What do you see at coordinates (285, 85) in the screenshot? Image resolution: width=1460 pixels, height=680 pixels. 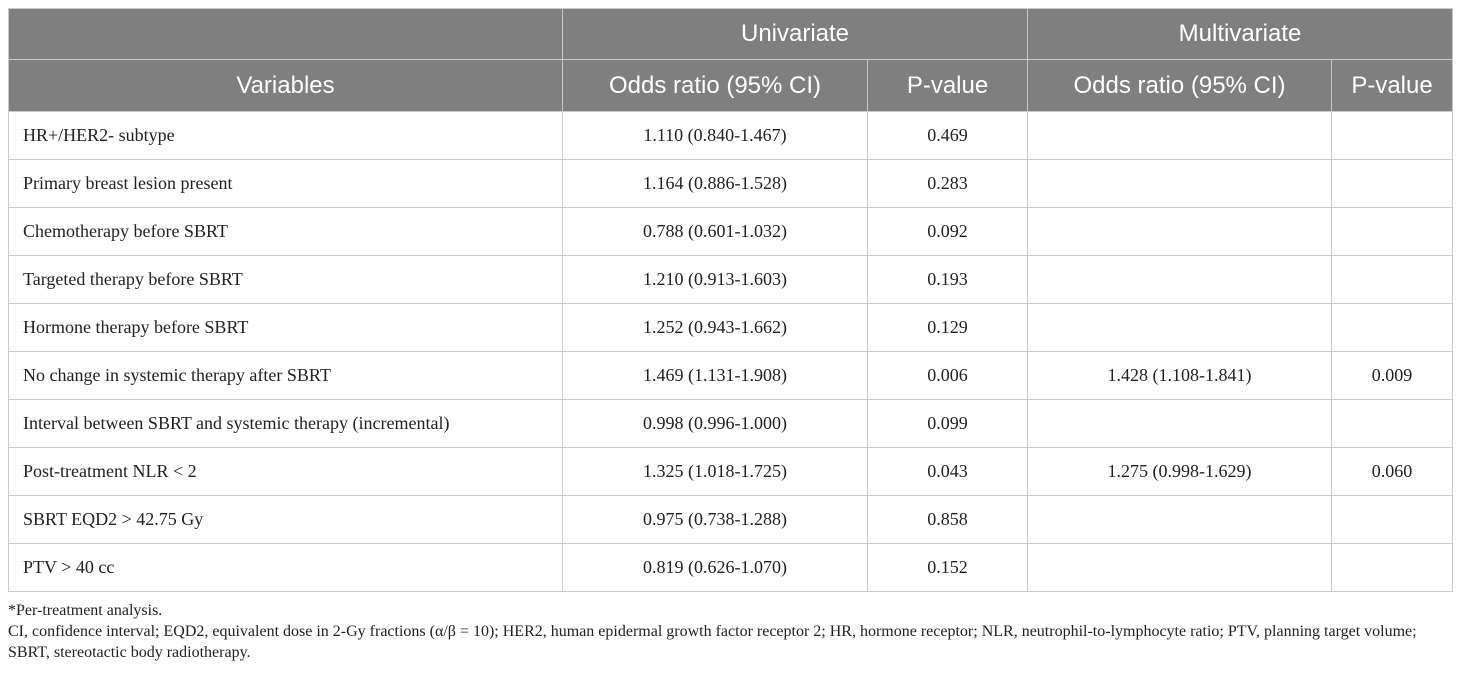 I see `header-variables: Variables` at bounding box center [285, 85].